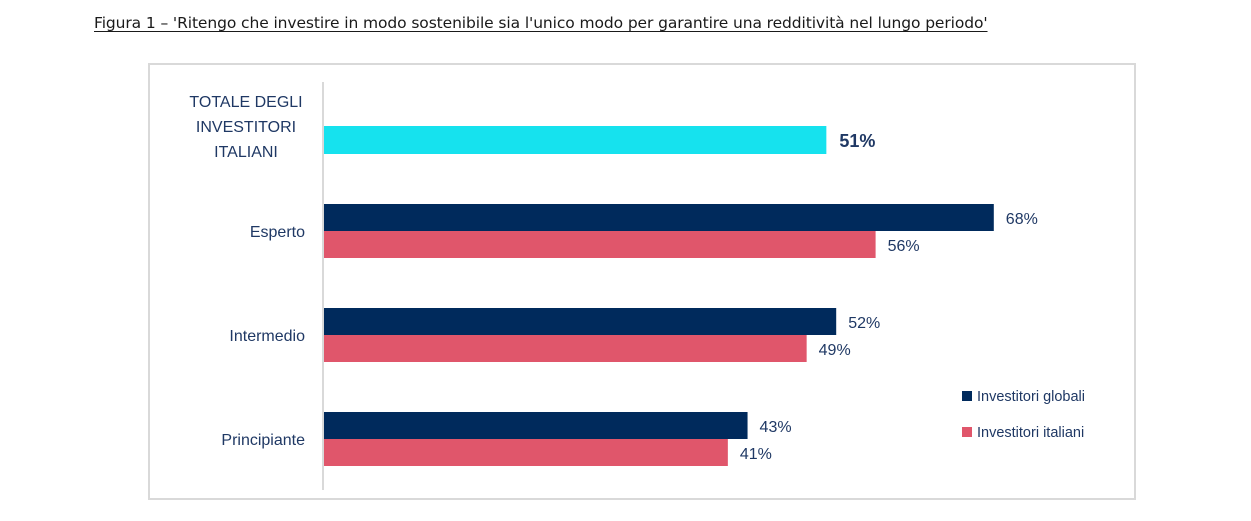 This screenshot has height=521, width=1251. Describe the element at coordinates (904, 246) in the screenshot. I see `data-label: 56%` at that location.